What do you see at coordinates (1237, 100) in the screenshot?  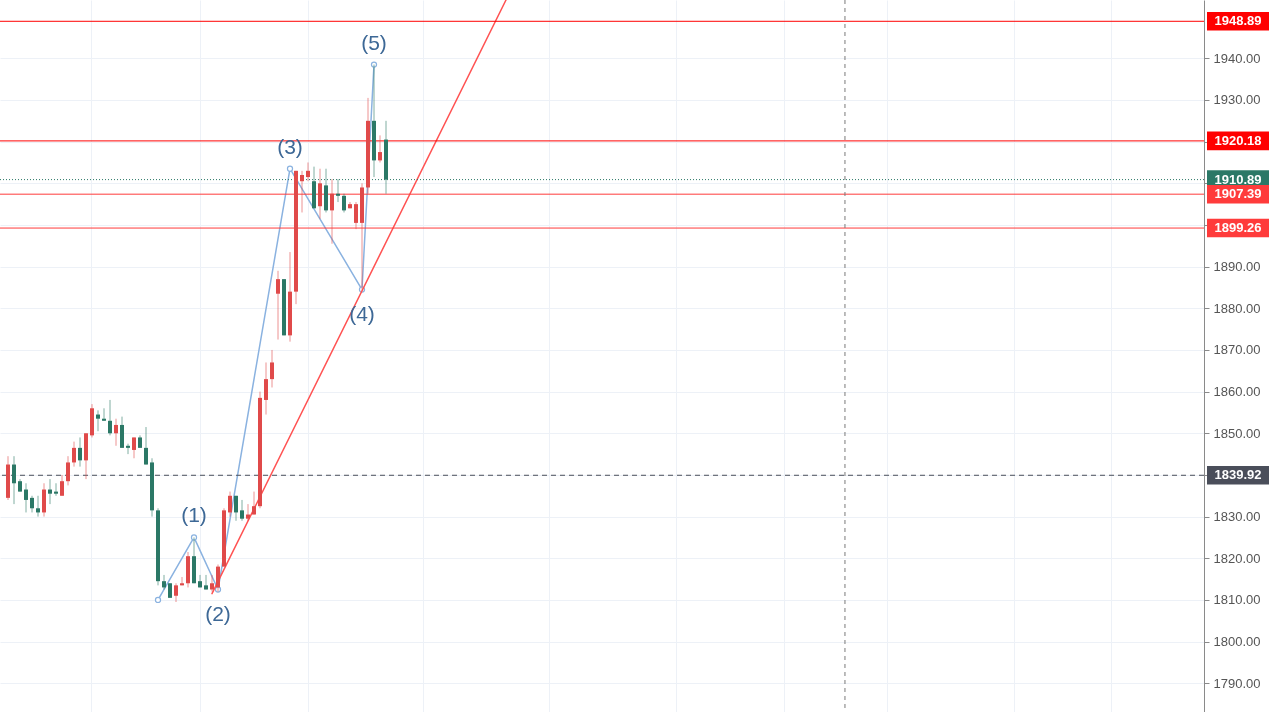 I see `y-tick-label: 1930.00` at bounding box center [1237, 100].